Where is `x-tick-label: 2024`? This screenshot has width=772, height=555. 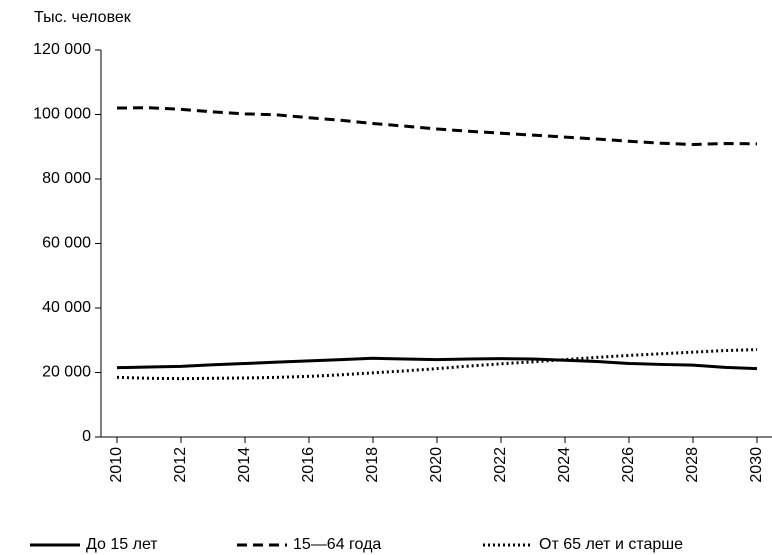
x-tick-label: 2024 is located at coordinates (564, 465).